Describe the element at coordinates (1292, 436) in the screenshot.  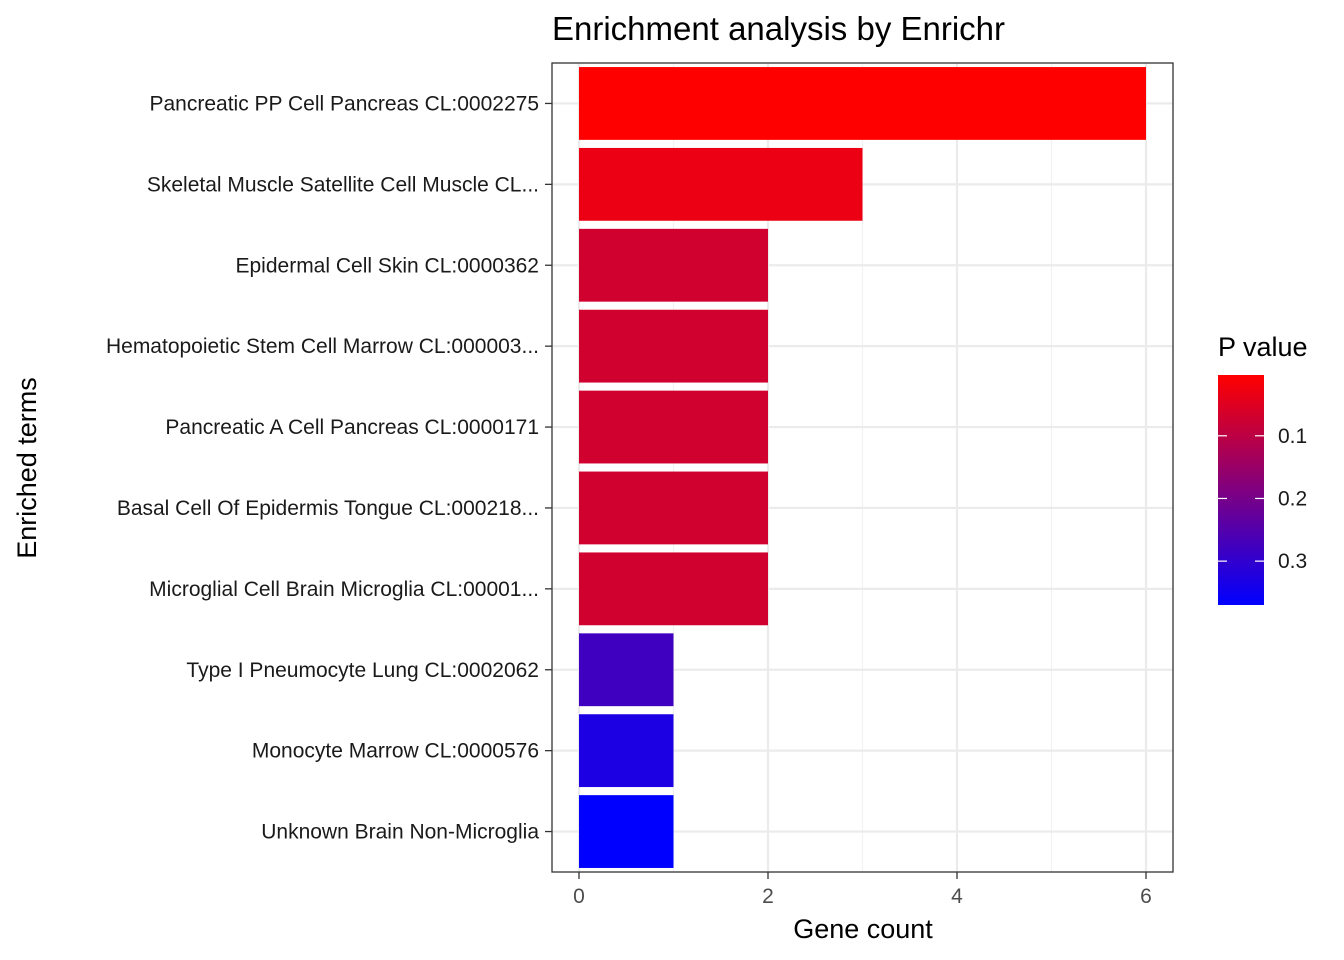
I see `legend-tick-label: 0.1` at that location.